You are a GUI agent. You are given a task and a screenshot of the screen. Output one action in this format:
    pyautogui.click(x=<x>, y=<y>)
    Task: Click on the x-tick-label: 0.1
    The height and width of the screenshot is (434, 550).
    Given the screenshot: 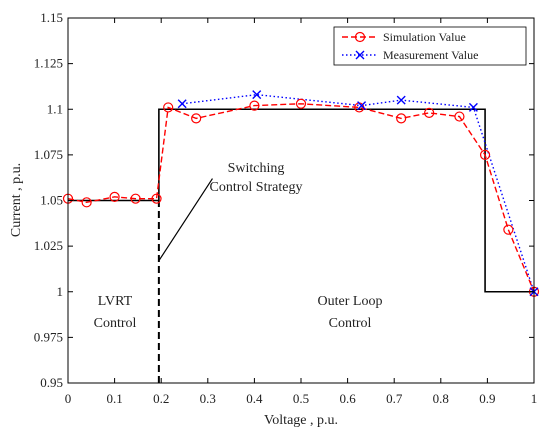 What is the action you would take?
    pyautogui.click(x=114, y=398)
    